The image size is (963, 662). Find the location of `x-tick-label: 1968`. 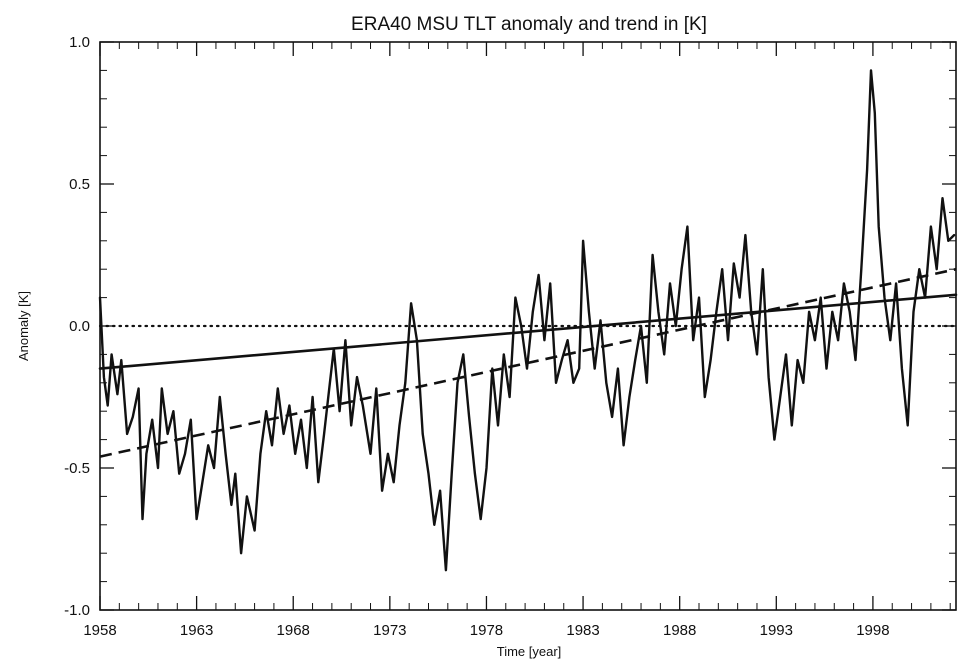

x-tick-label: 1968 is located at coordinates (293, 630).